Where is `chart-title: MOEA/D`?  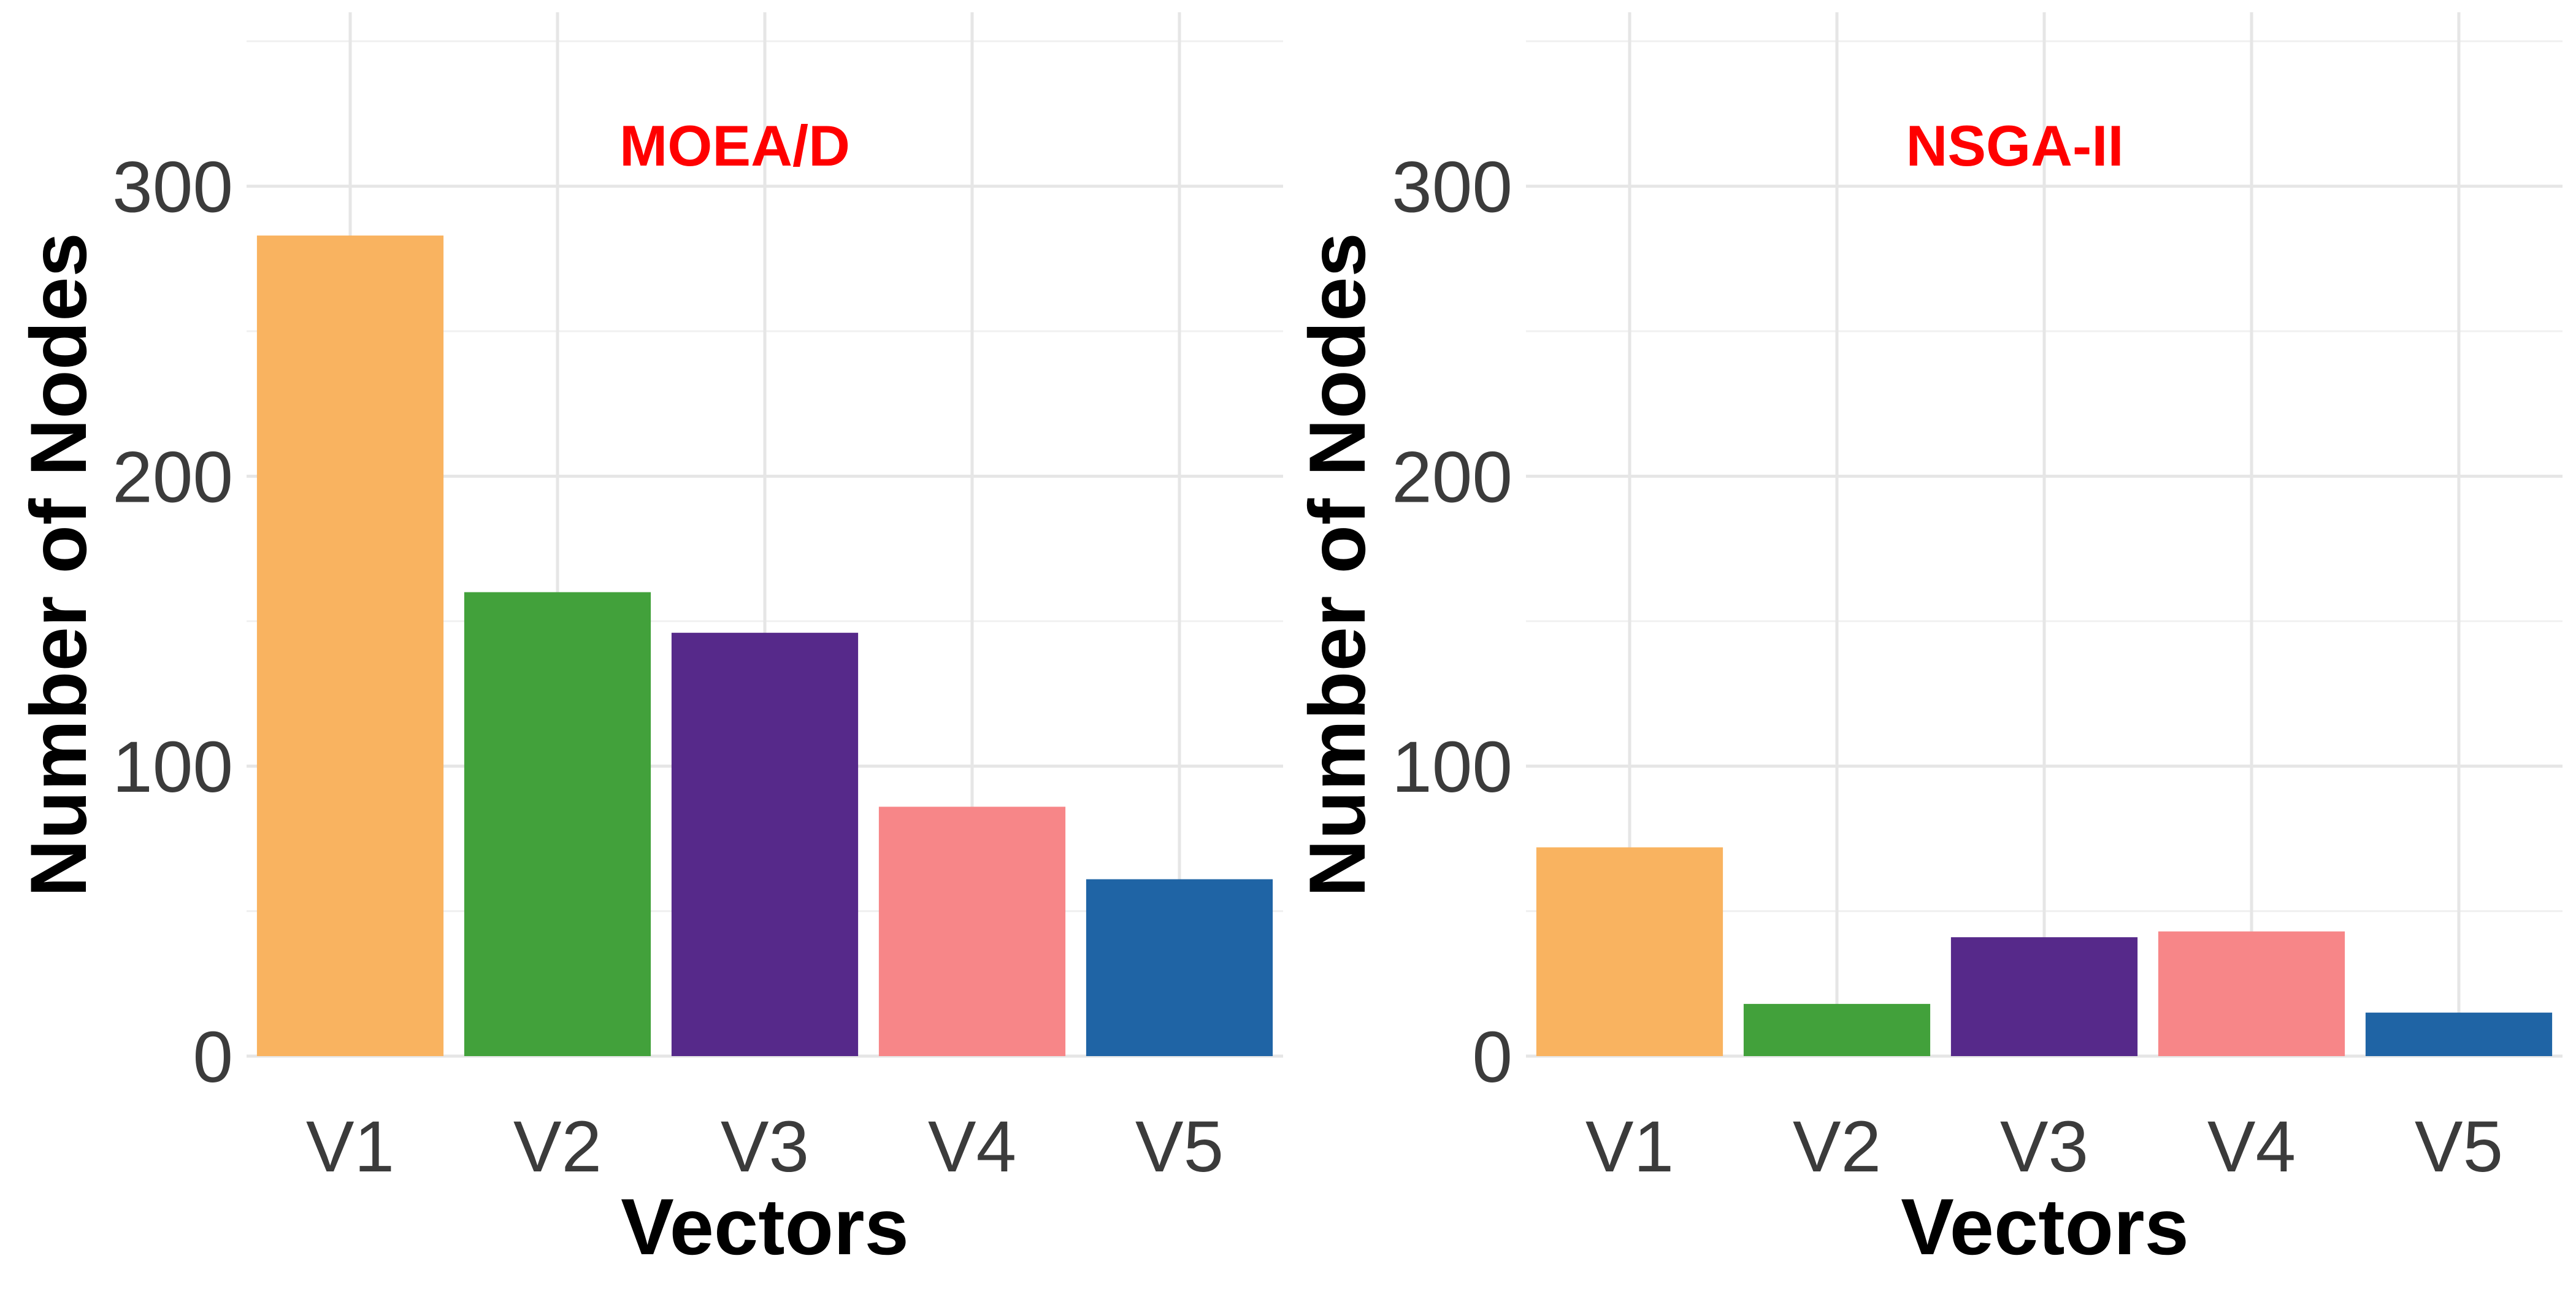 chart-title: MOEA/D is located at coordinates (734, 145).